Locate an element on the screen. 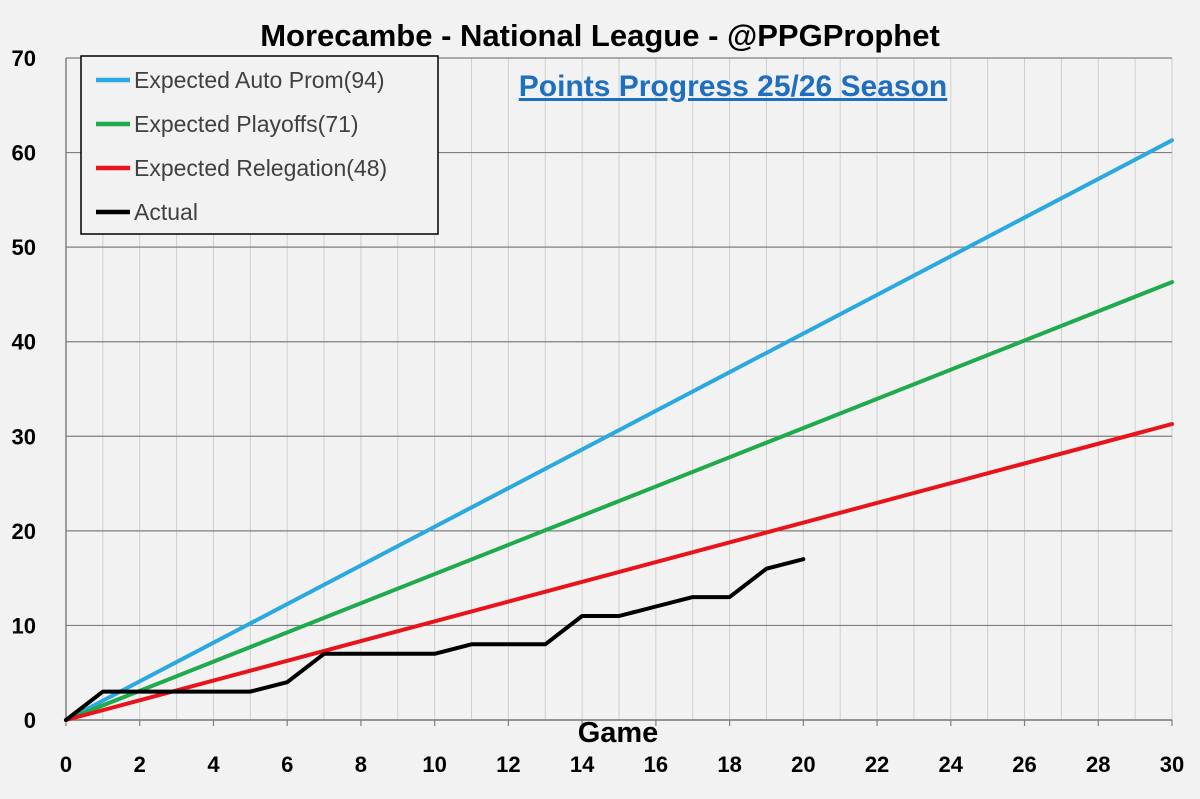 Image resolution: width=1200 pixels, height=799 pixels. x-tick-label-8: 8 is located at coordinates (361, 764).